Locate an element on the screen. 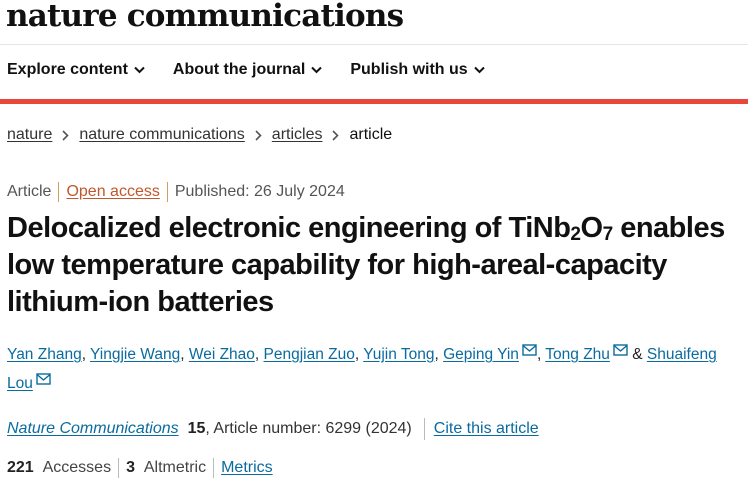 This screenshot has height=480, width=748. journal-link: Nature Communications is located at coordinates (93, 428).